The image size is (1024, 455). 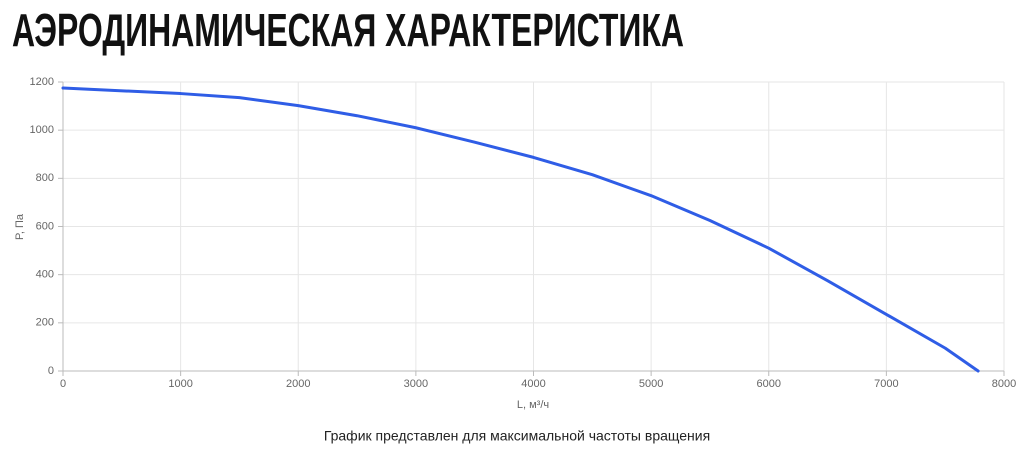 I want to click on x-tick-label: 6000, so click(x=769, y=384).